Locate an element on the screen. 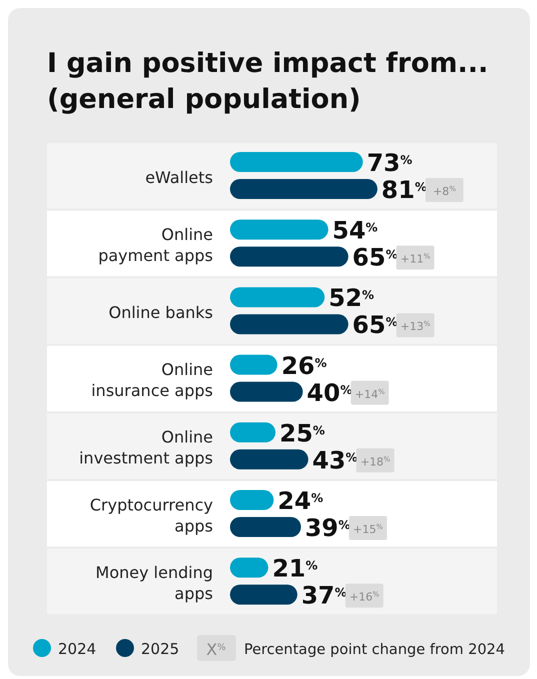 This screenshot has width=537, height=679. text: X$^{%}$ is located at coordinates (216, 649).